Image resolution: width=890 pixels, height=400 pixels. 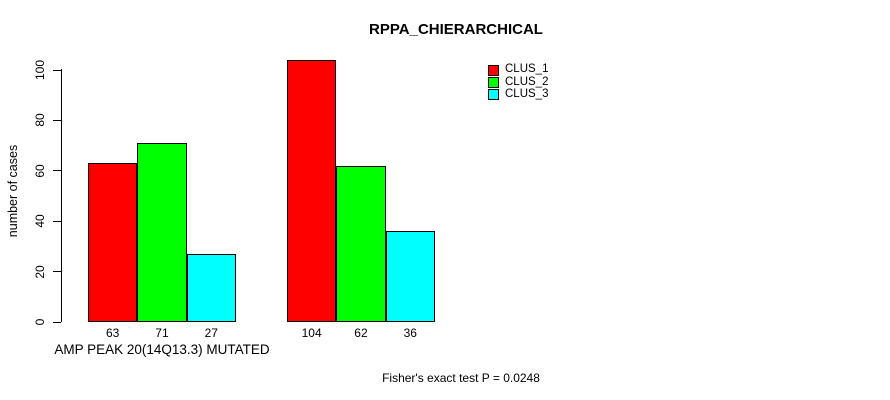 I want to click on legend-item-clus_1: CLUS_1, so click(x=518, y=70).